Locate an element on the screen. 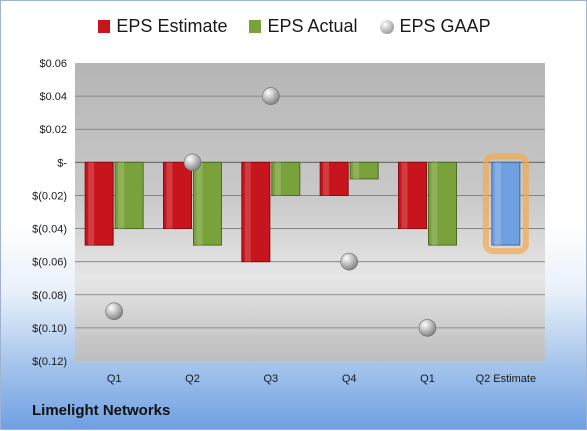  y-tick-label: $(0.06) is located at coordinates (49, 263).